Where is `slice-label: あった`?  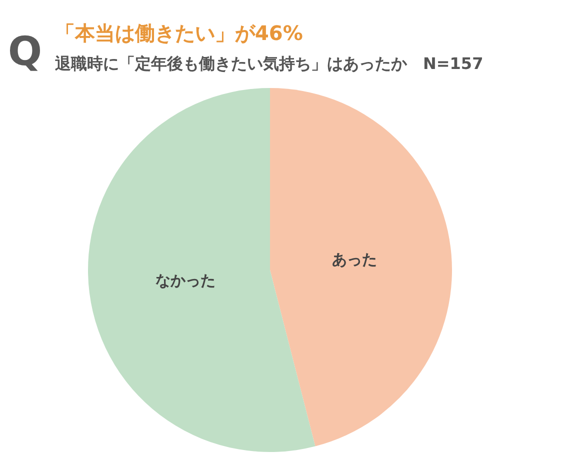 slice-label: あった is located at coordinates (354, 259).